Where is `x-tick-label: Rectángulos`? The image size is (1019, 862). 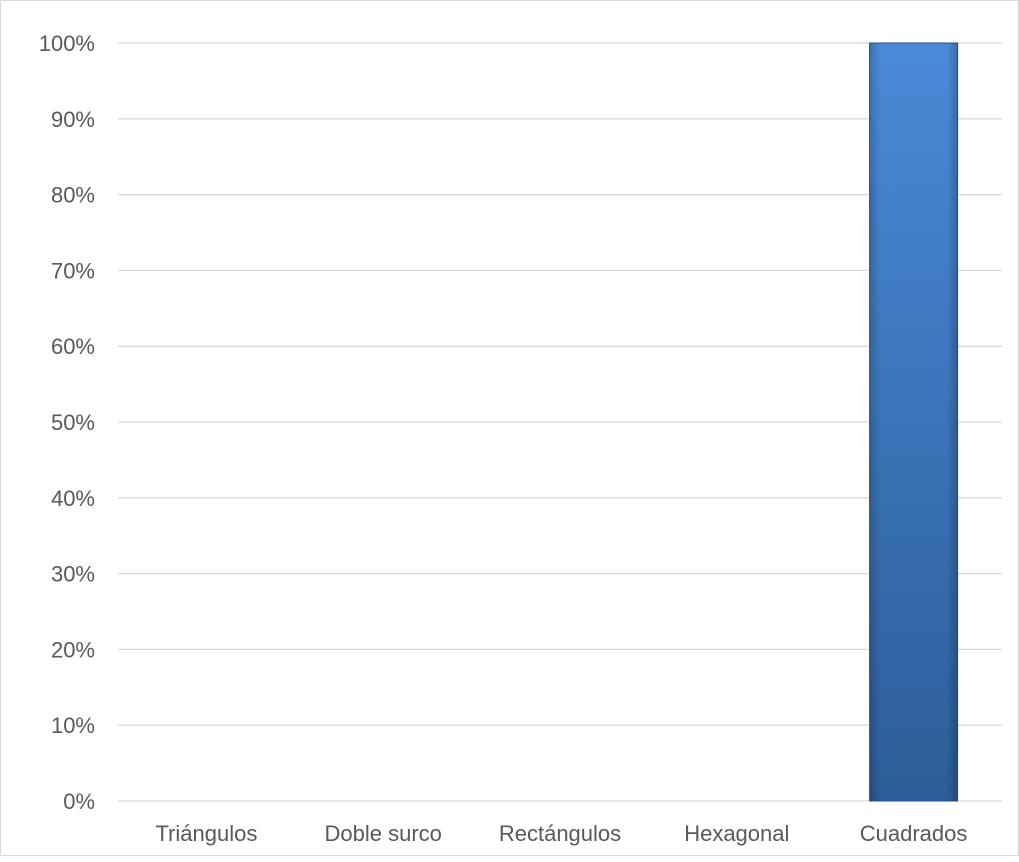
x-tick-label: Rectángulos is located at coordinates (560, 833).